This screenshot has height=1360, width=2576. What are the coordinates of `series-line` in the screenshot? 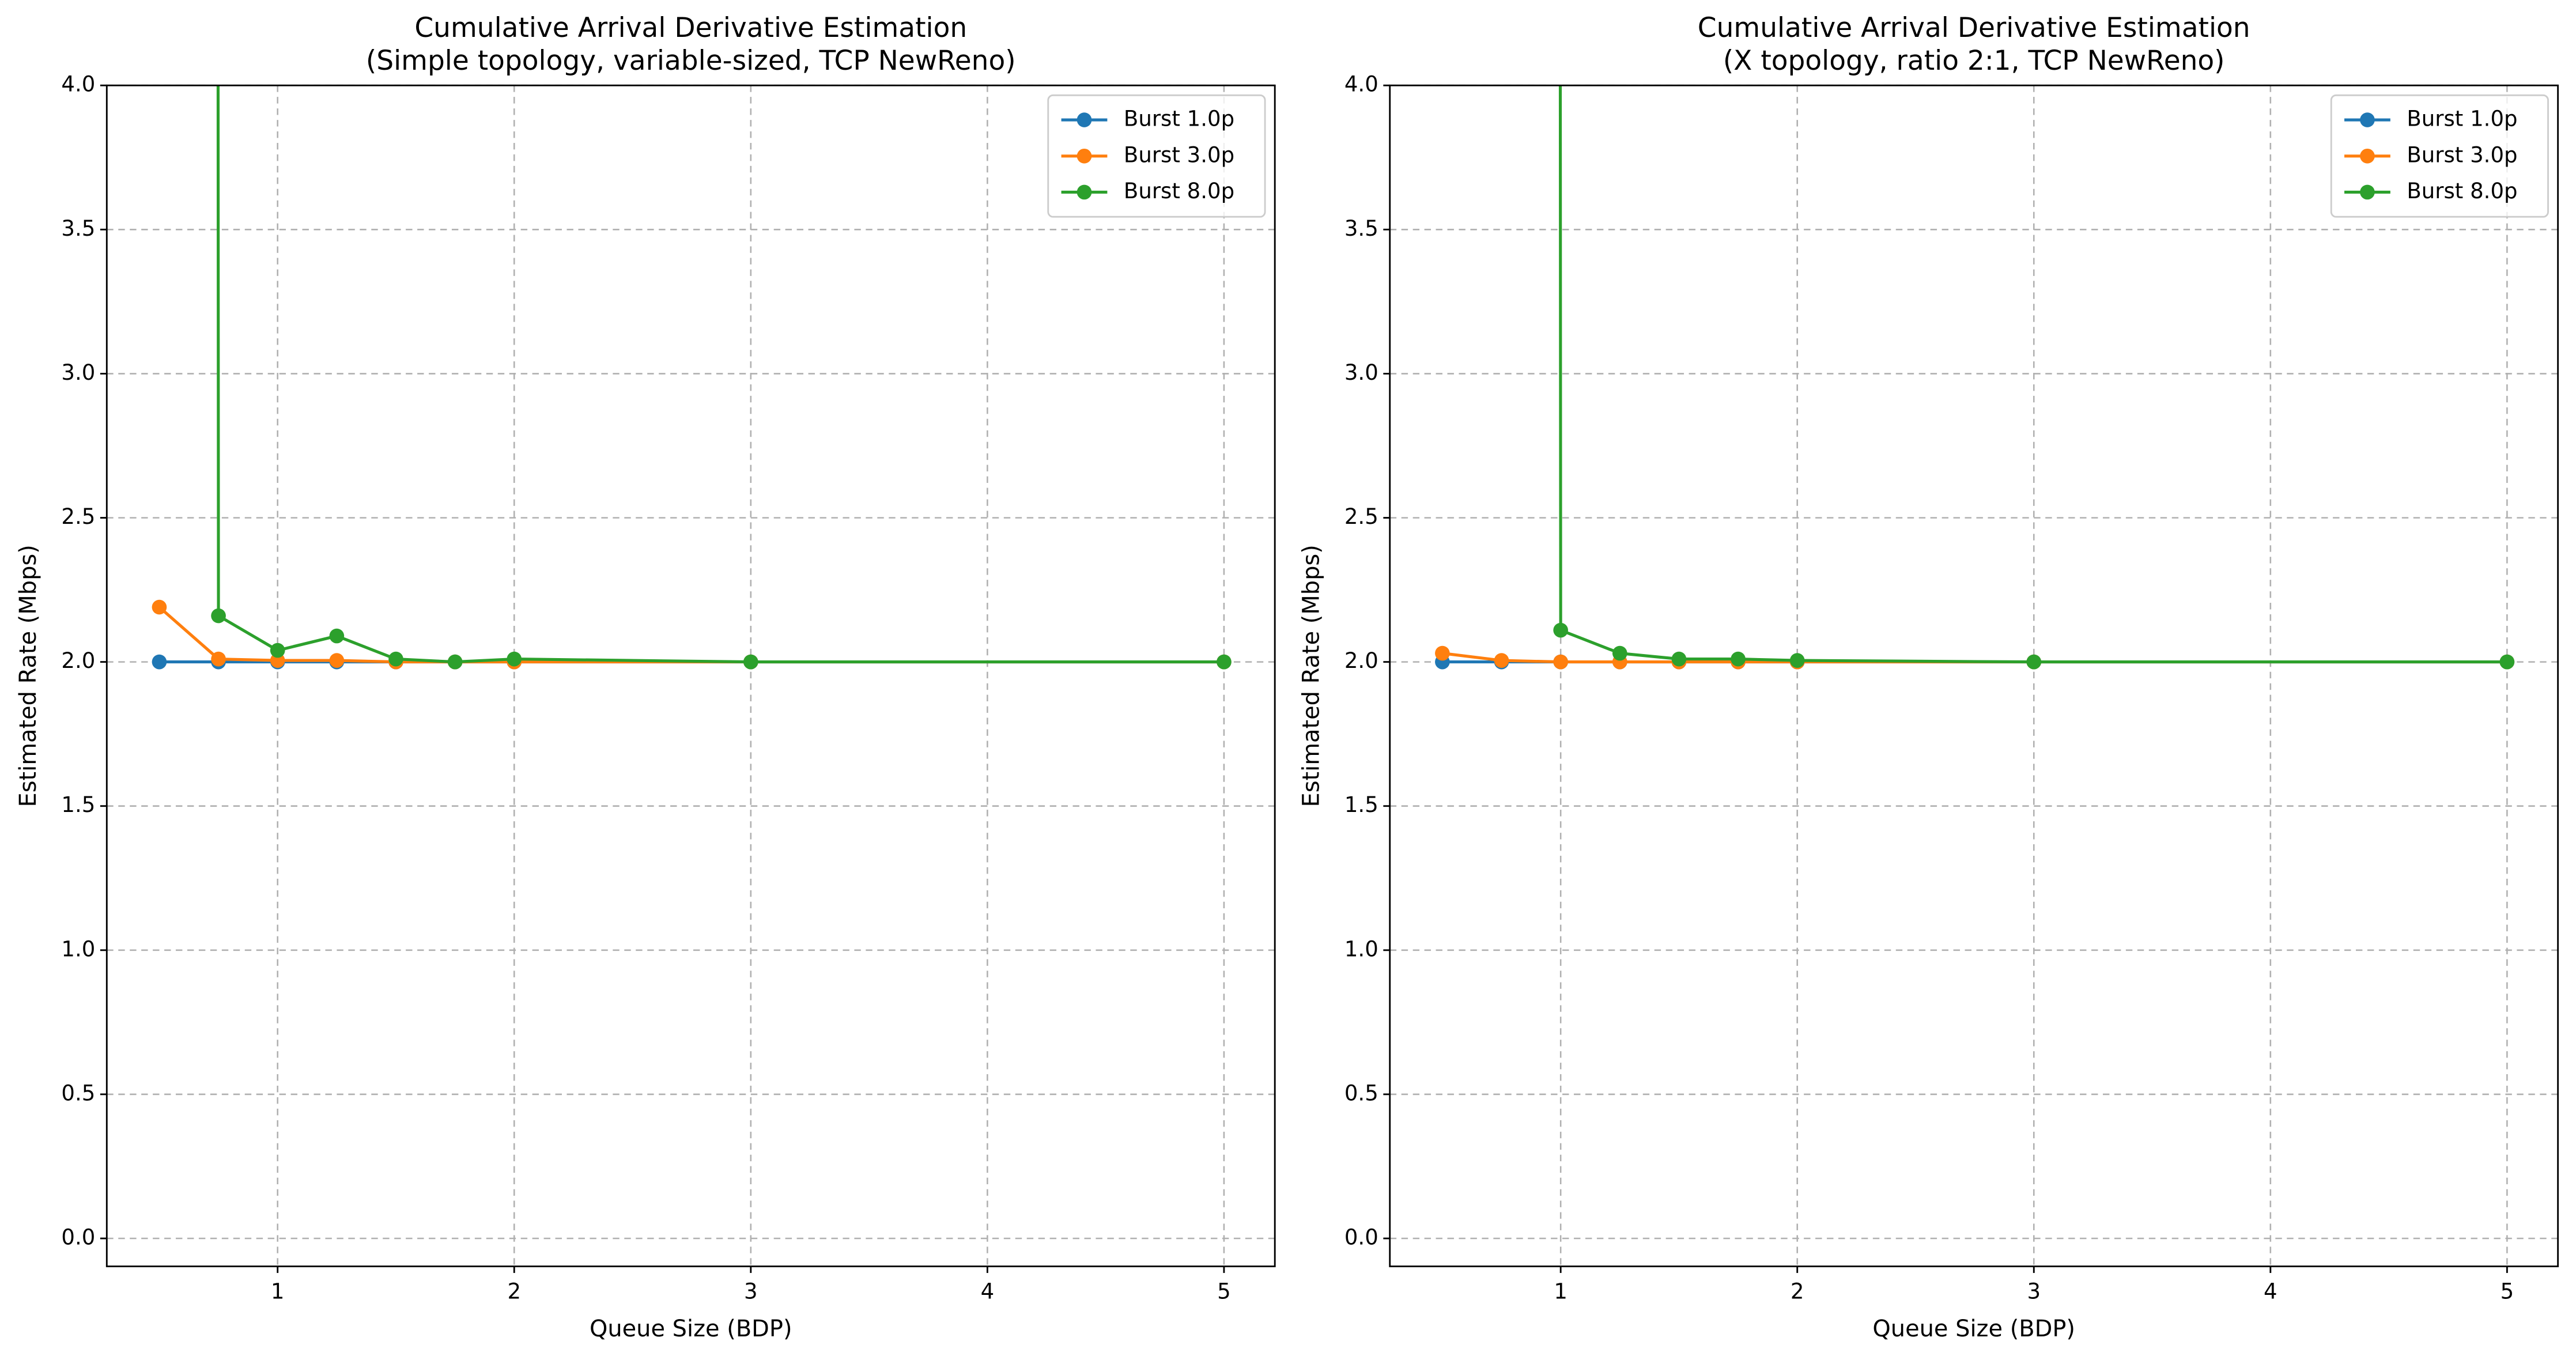 It's located at (691, 635).